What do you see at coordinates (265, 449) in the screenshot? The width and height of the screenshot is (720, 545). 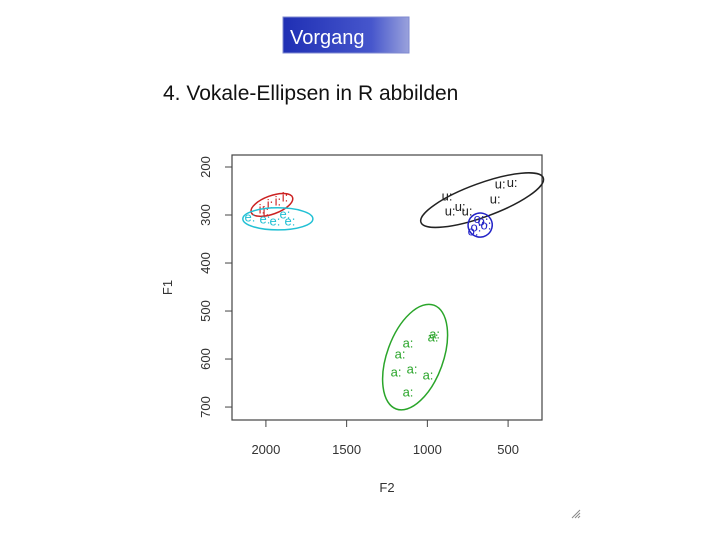 I see `x-tick-label: 2000` at bounding box center [265, 449].